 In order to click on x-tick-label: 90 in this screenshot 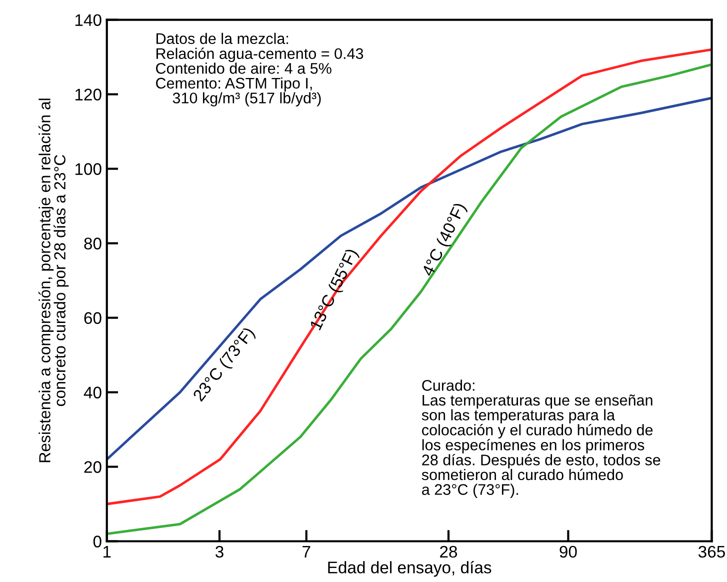, I will do `click(568, 552)`.